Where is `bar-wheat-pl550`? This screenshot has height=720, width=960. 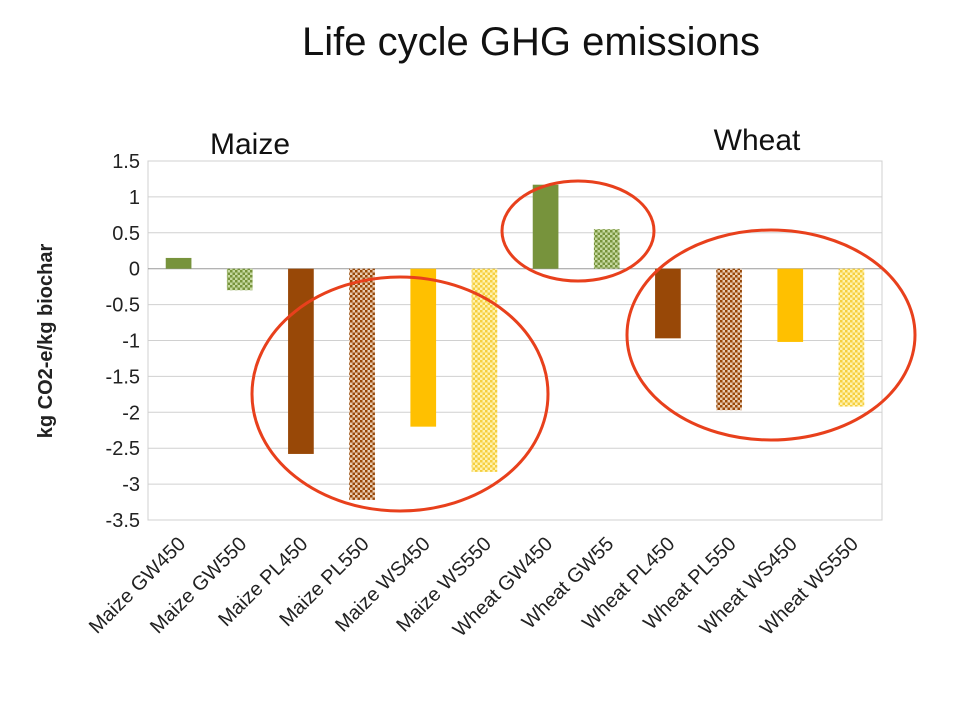 bar-wheat-pl550 is located at coordinates (729, 339).